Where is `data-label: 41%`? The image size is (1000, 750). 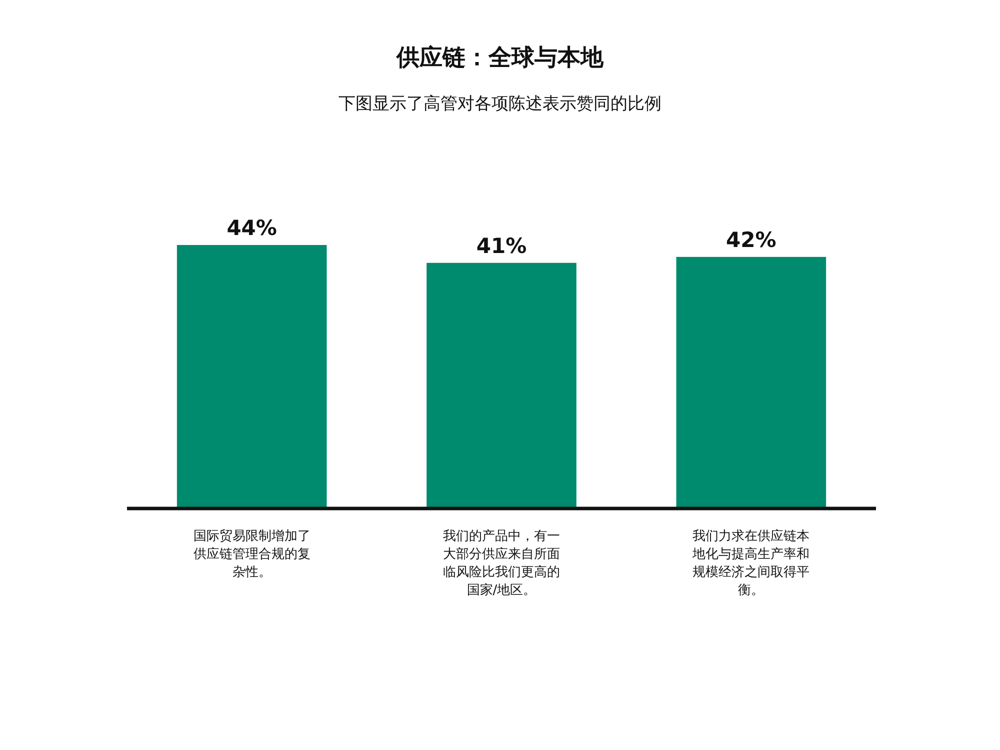
data-label: 41% is located at coordinates (501, 246).